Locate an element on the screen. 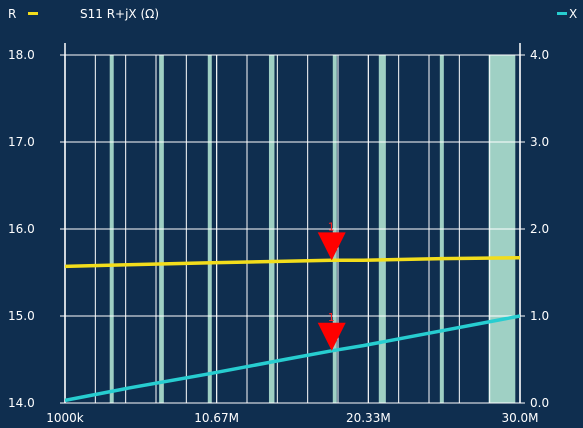  left-tick-label: 16.0 is located at coordinates (21, 229).